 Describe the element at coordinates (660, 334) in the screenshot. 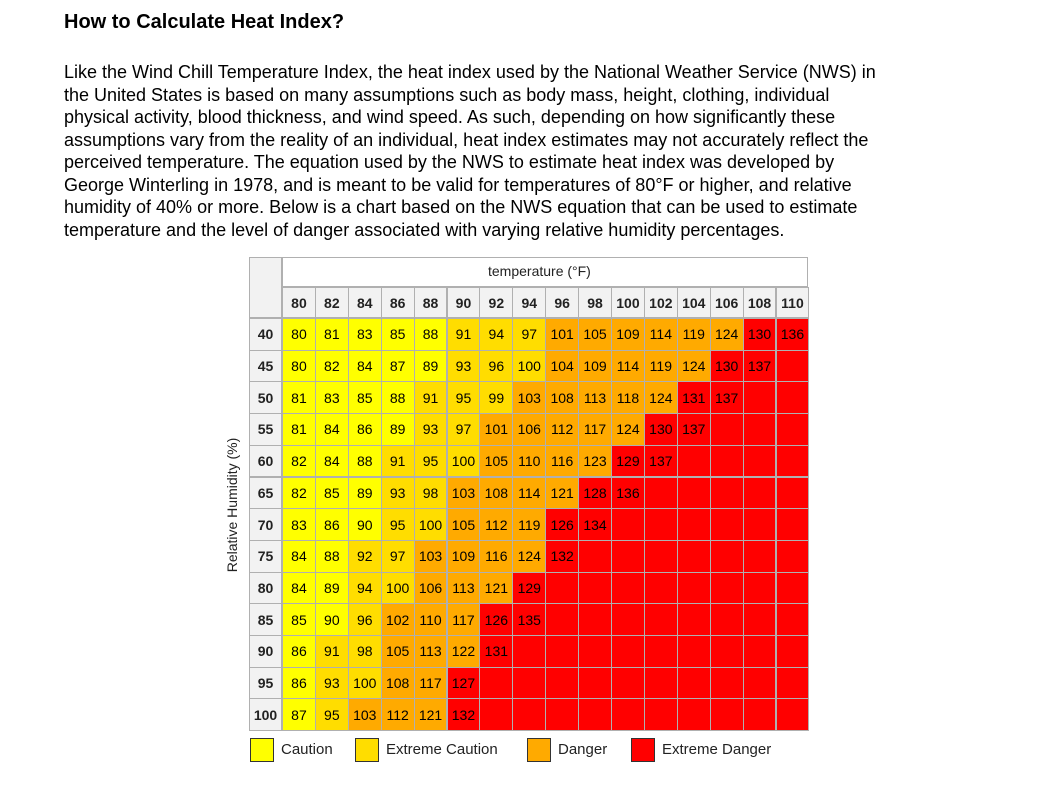

I see `heat-cell: 114` at that location.